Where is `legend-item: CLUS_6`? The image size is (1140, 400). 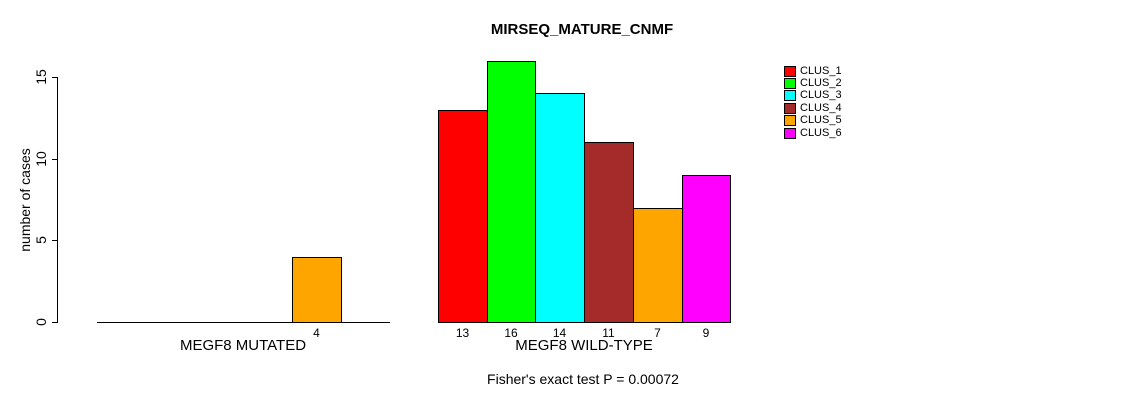 legend-item: CLUS_6 is located at coordinates (813, 133).